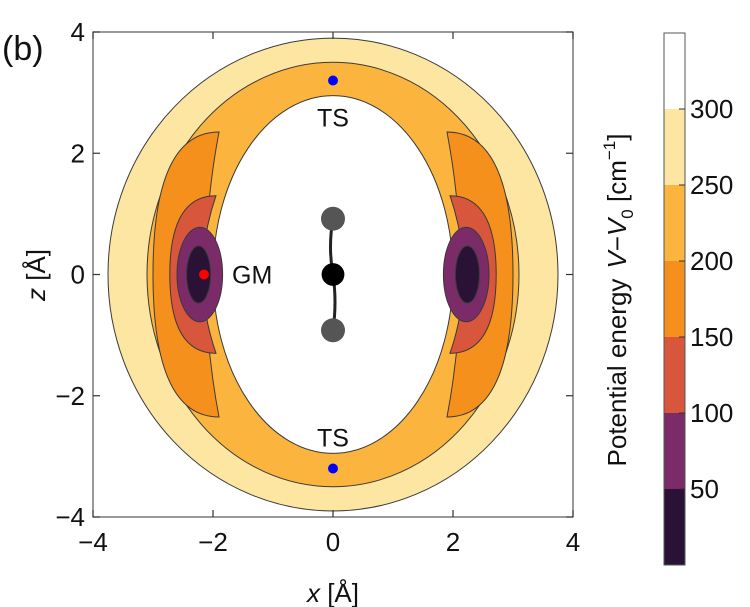  Describe the element at coordinates (711, 261) in the screenshot. I see `colorbar-tick-label-3: 200` at that location.